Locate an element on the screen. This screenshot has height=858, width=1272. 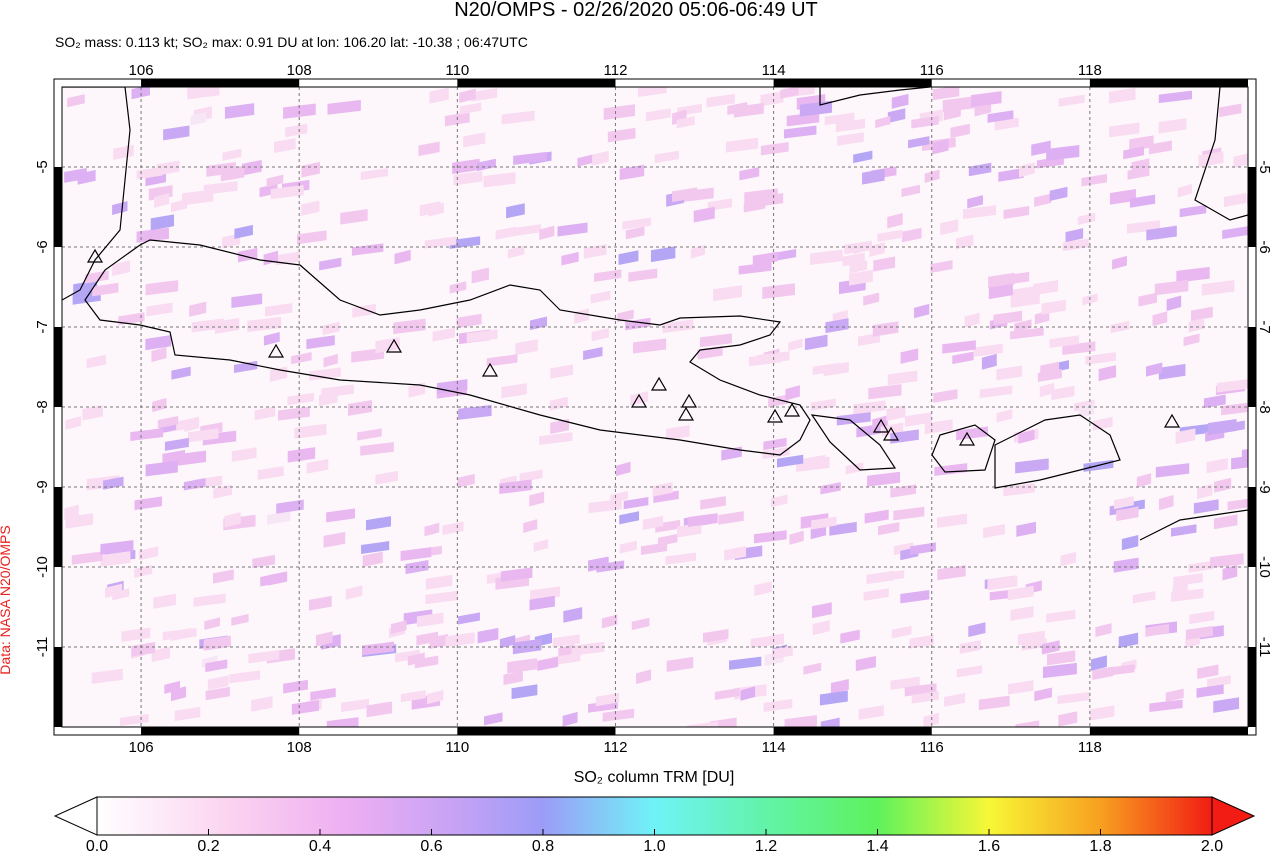
sumbawa-coast is located at coordinates (1057, 451).